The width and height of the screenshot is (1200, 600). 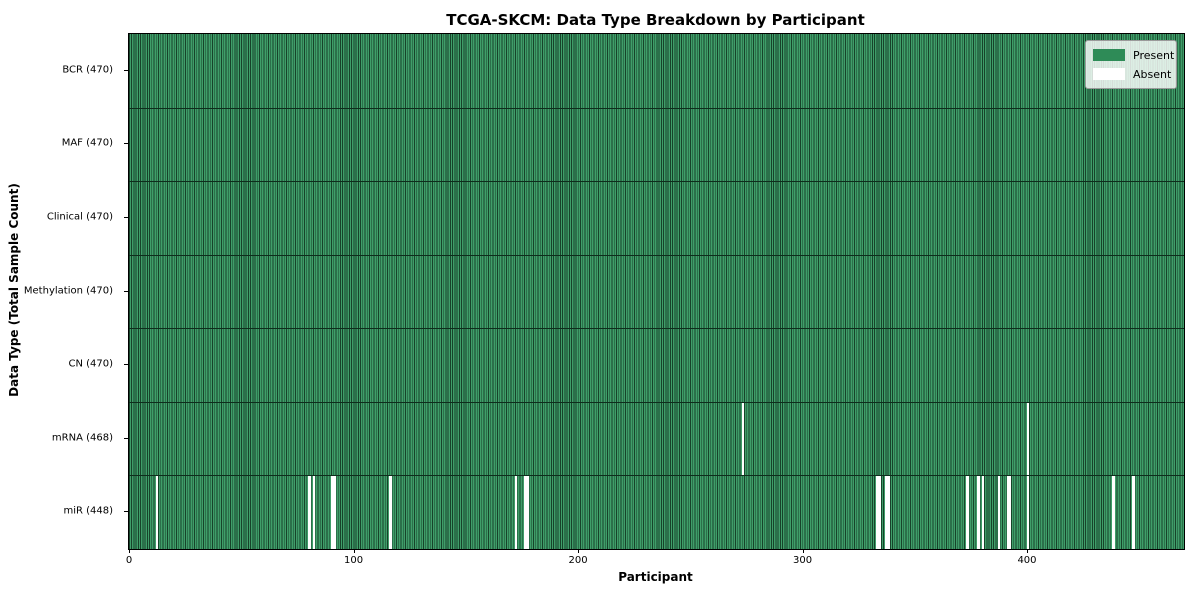 I want to click on y-tick-label: CN (470), so click(x=90, y=364).